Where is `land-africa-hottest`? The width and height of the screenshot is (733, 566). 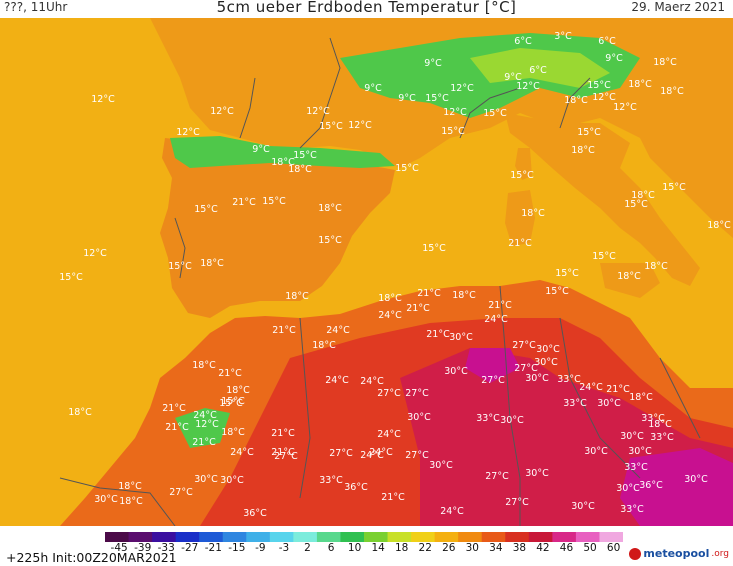
land-africa-hottest is located at coordinates (492, 365).